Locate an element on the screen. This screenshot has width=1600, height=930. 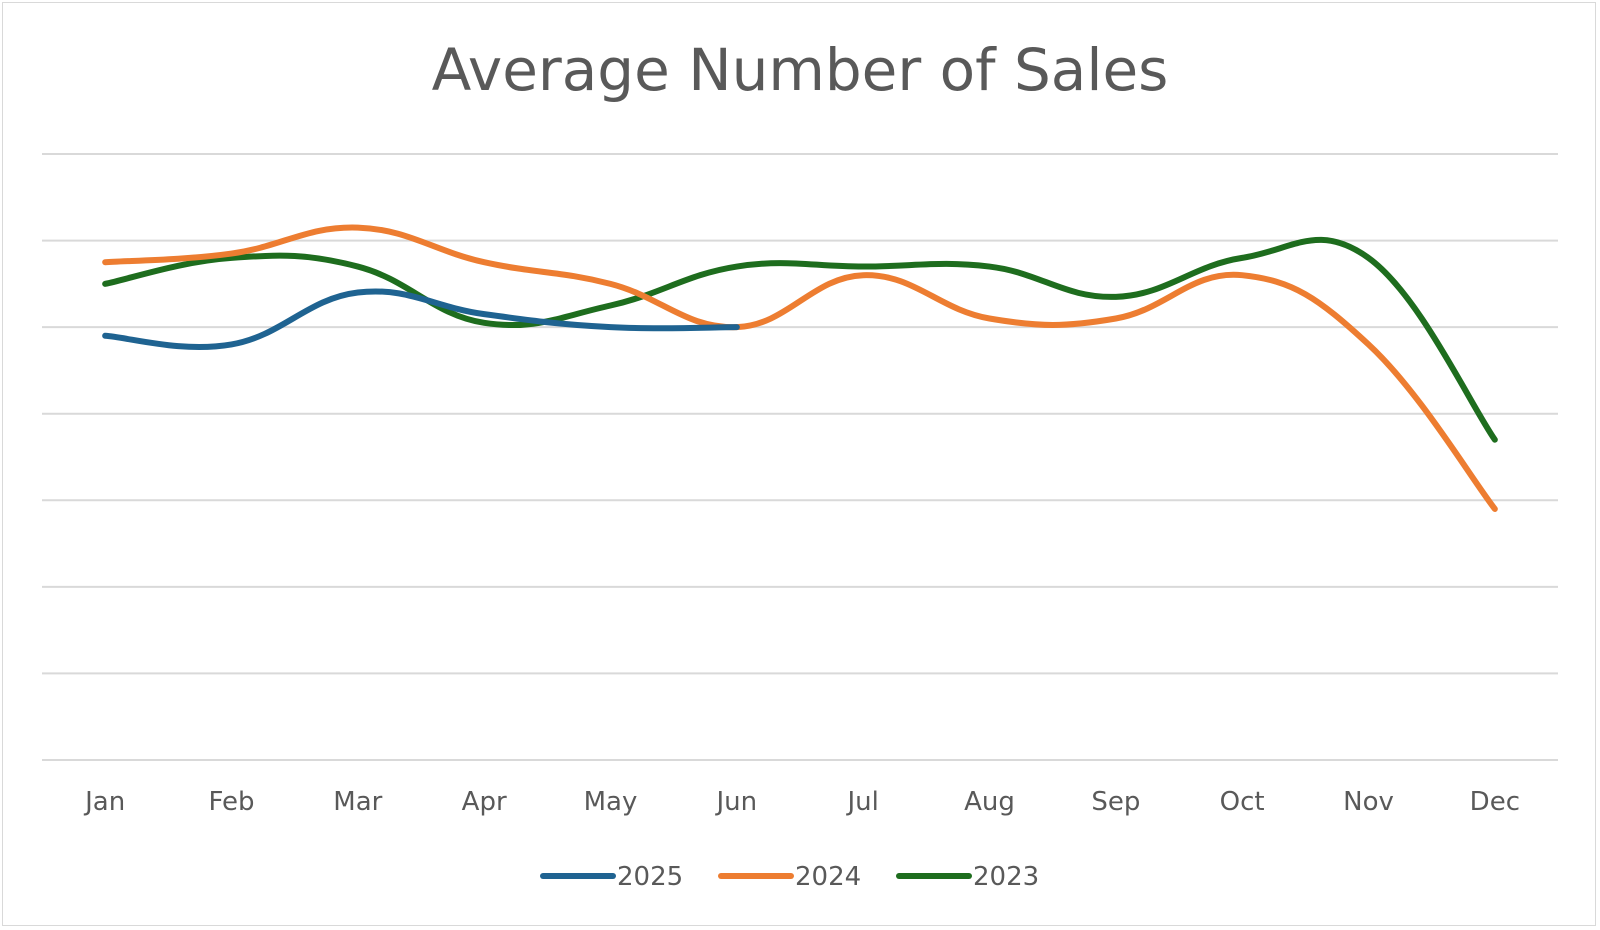
chart-title: Average Number of Sales is located at coordinates (800, 70).